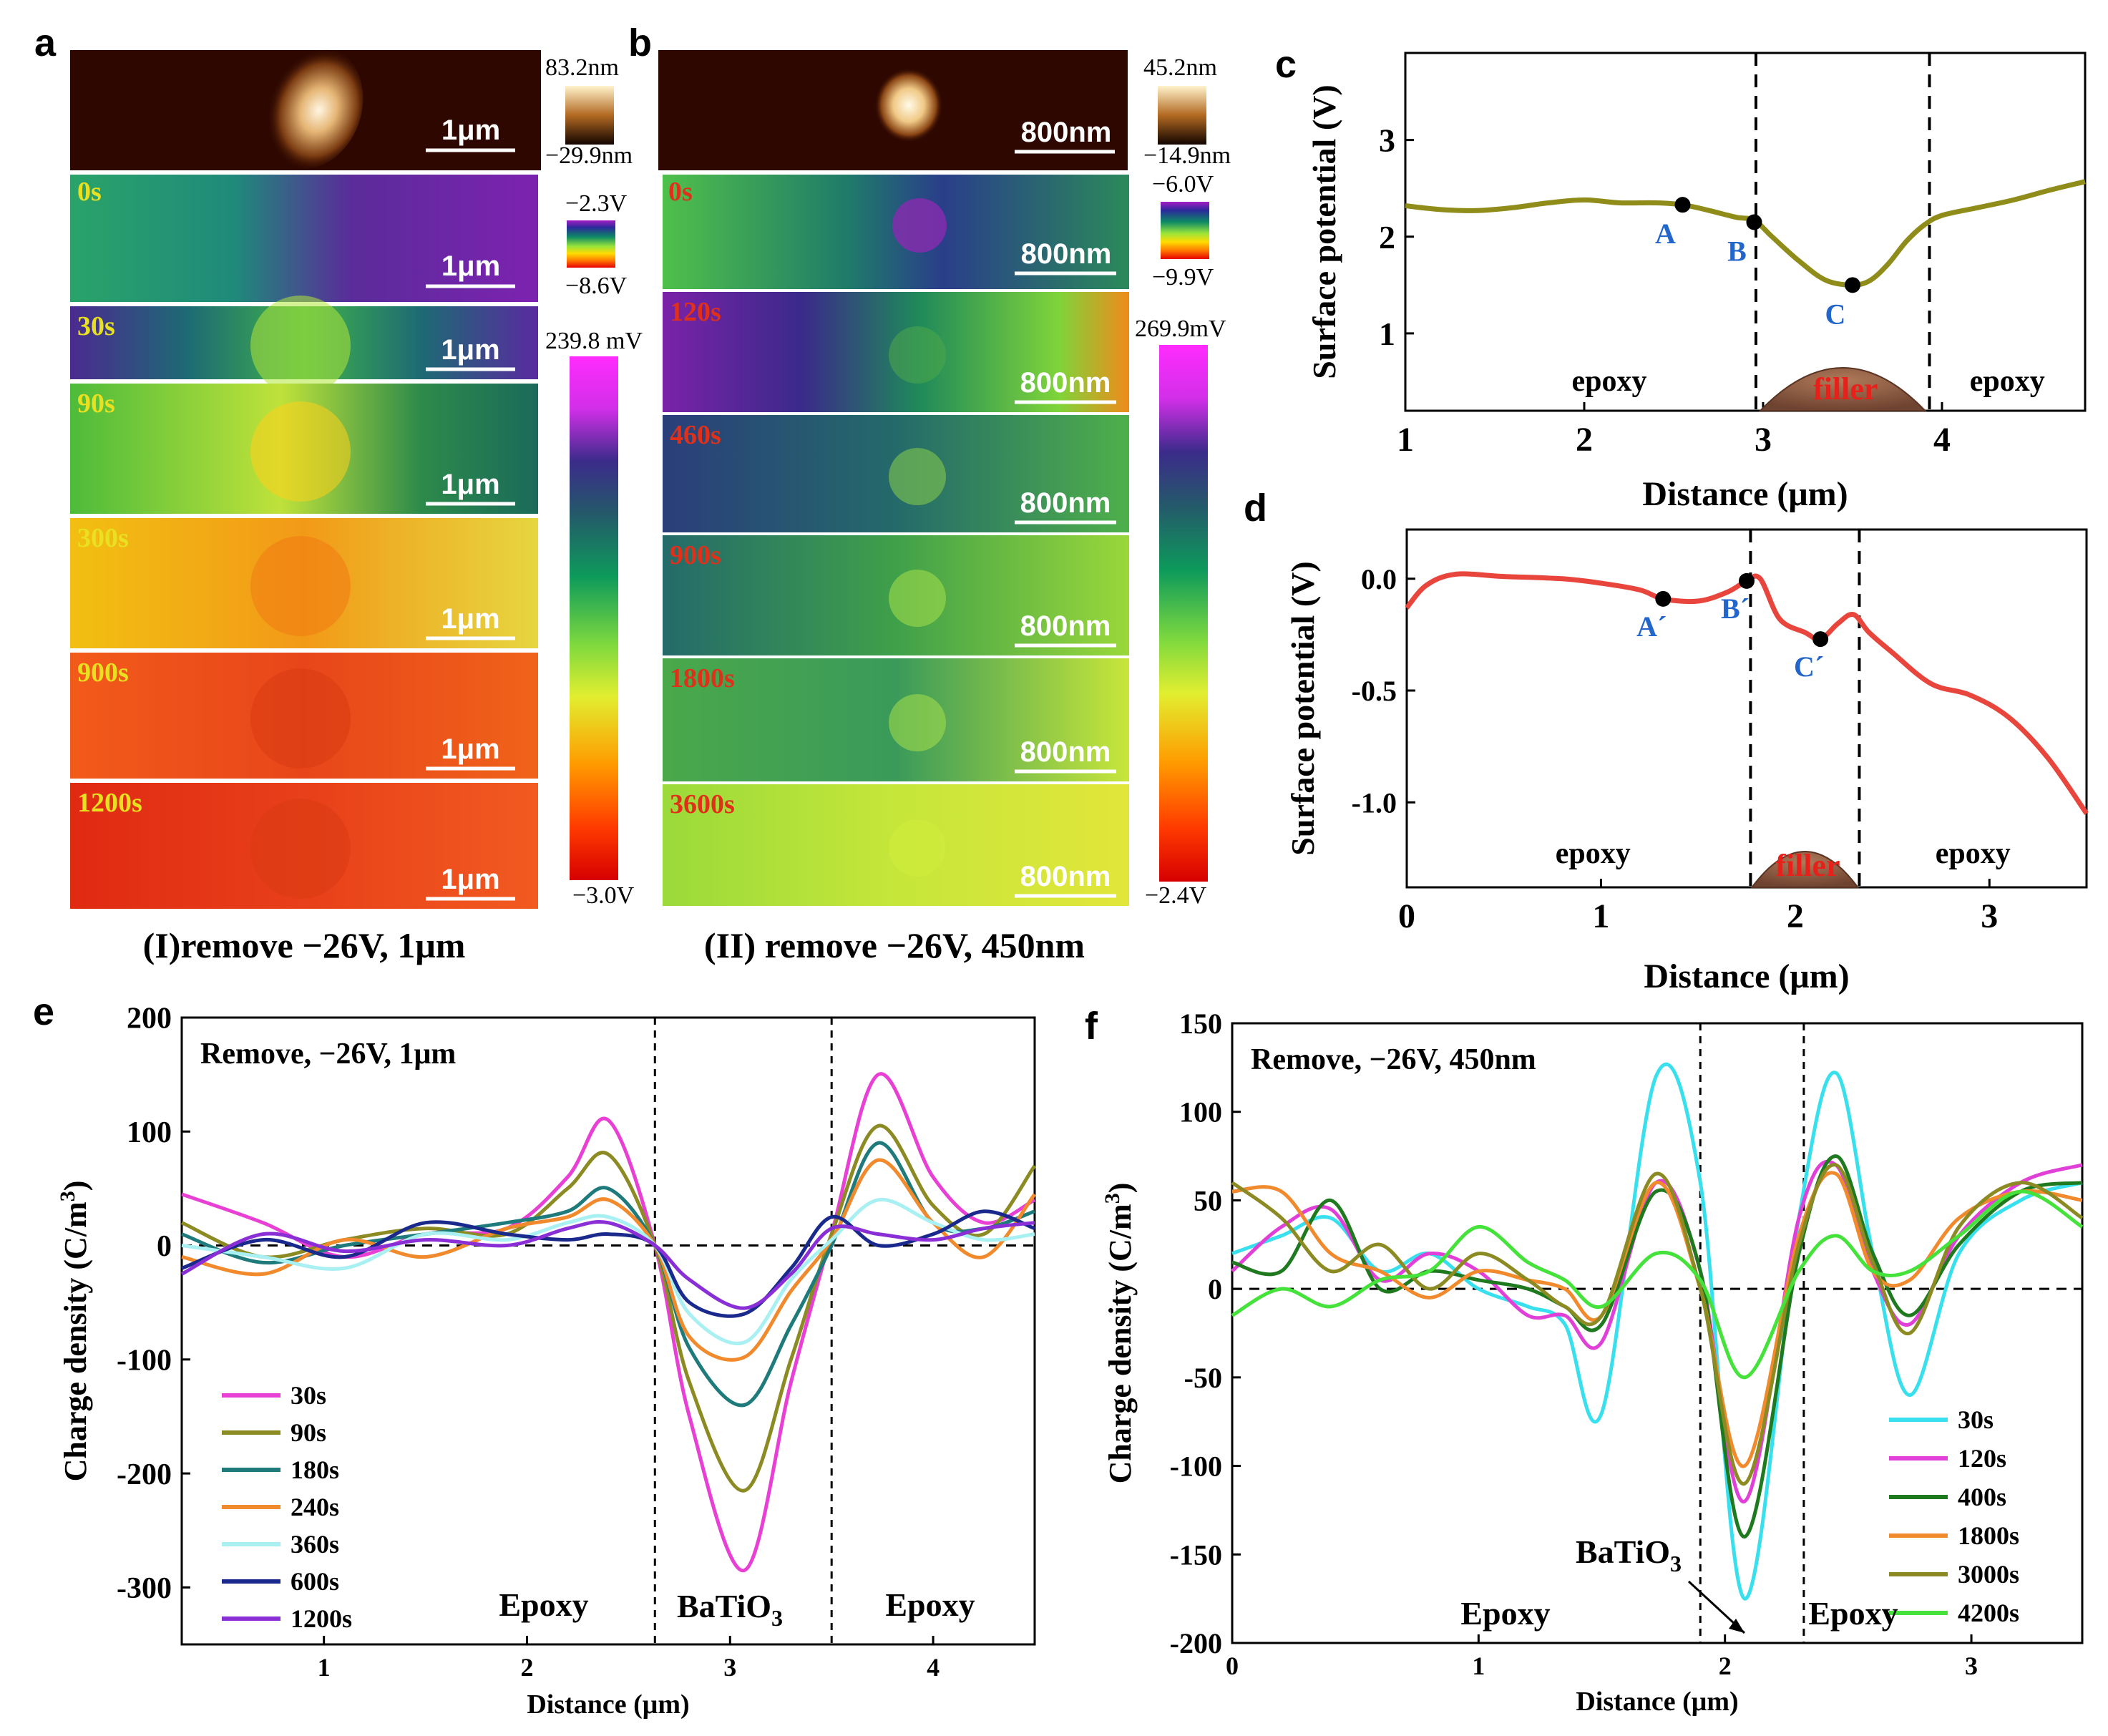  What do you see at coordinates (589, 116) in the screenshot?
I see `topo-colorbar-a` at bounding box center [589, 116].